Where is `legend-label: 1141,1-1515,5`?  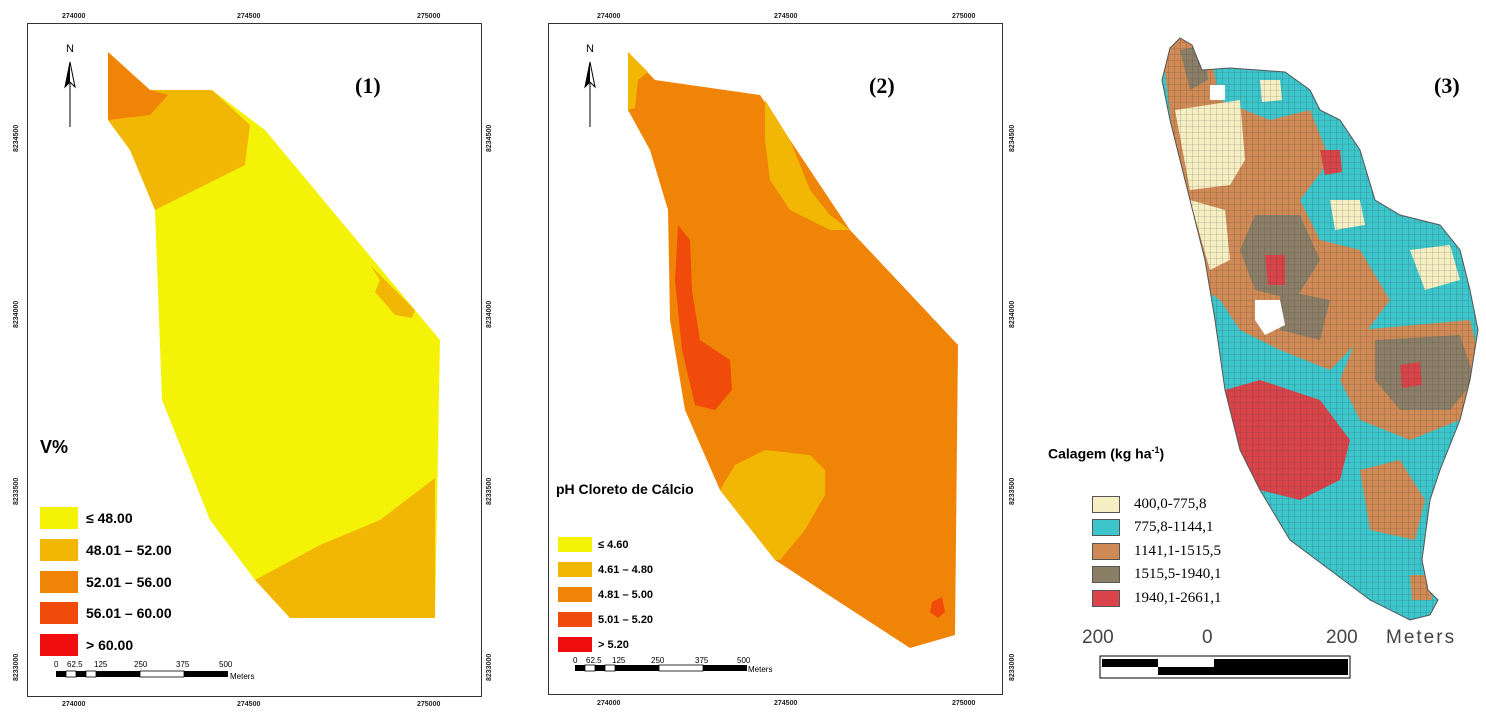
legend-label: 1141,1-1515,5 is located at coordinates (1177, 551).